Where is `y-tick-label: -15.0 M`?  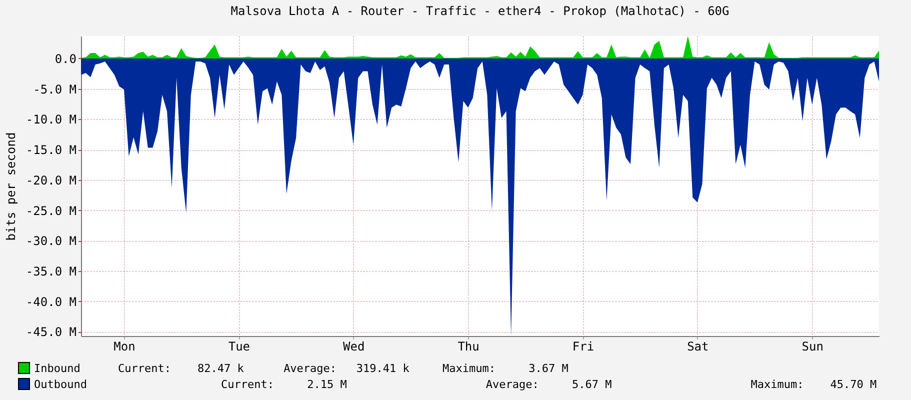
y-tick-label: -15.0 M is located at coordinates (51, 150).